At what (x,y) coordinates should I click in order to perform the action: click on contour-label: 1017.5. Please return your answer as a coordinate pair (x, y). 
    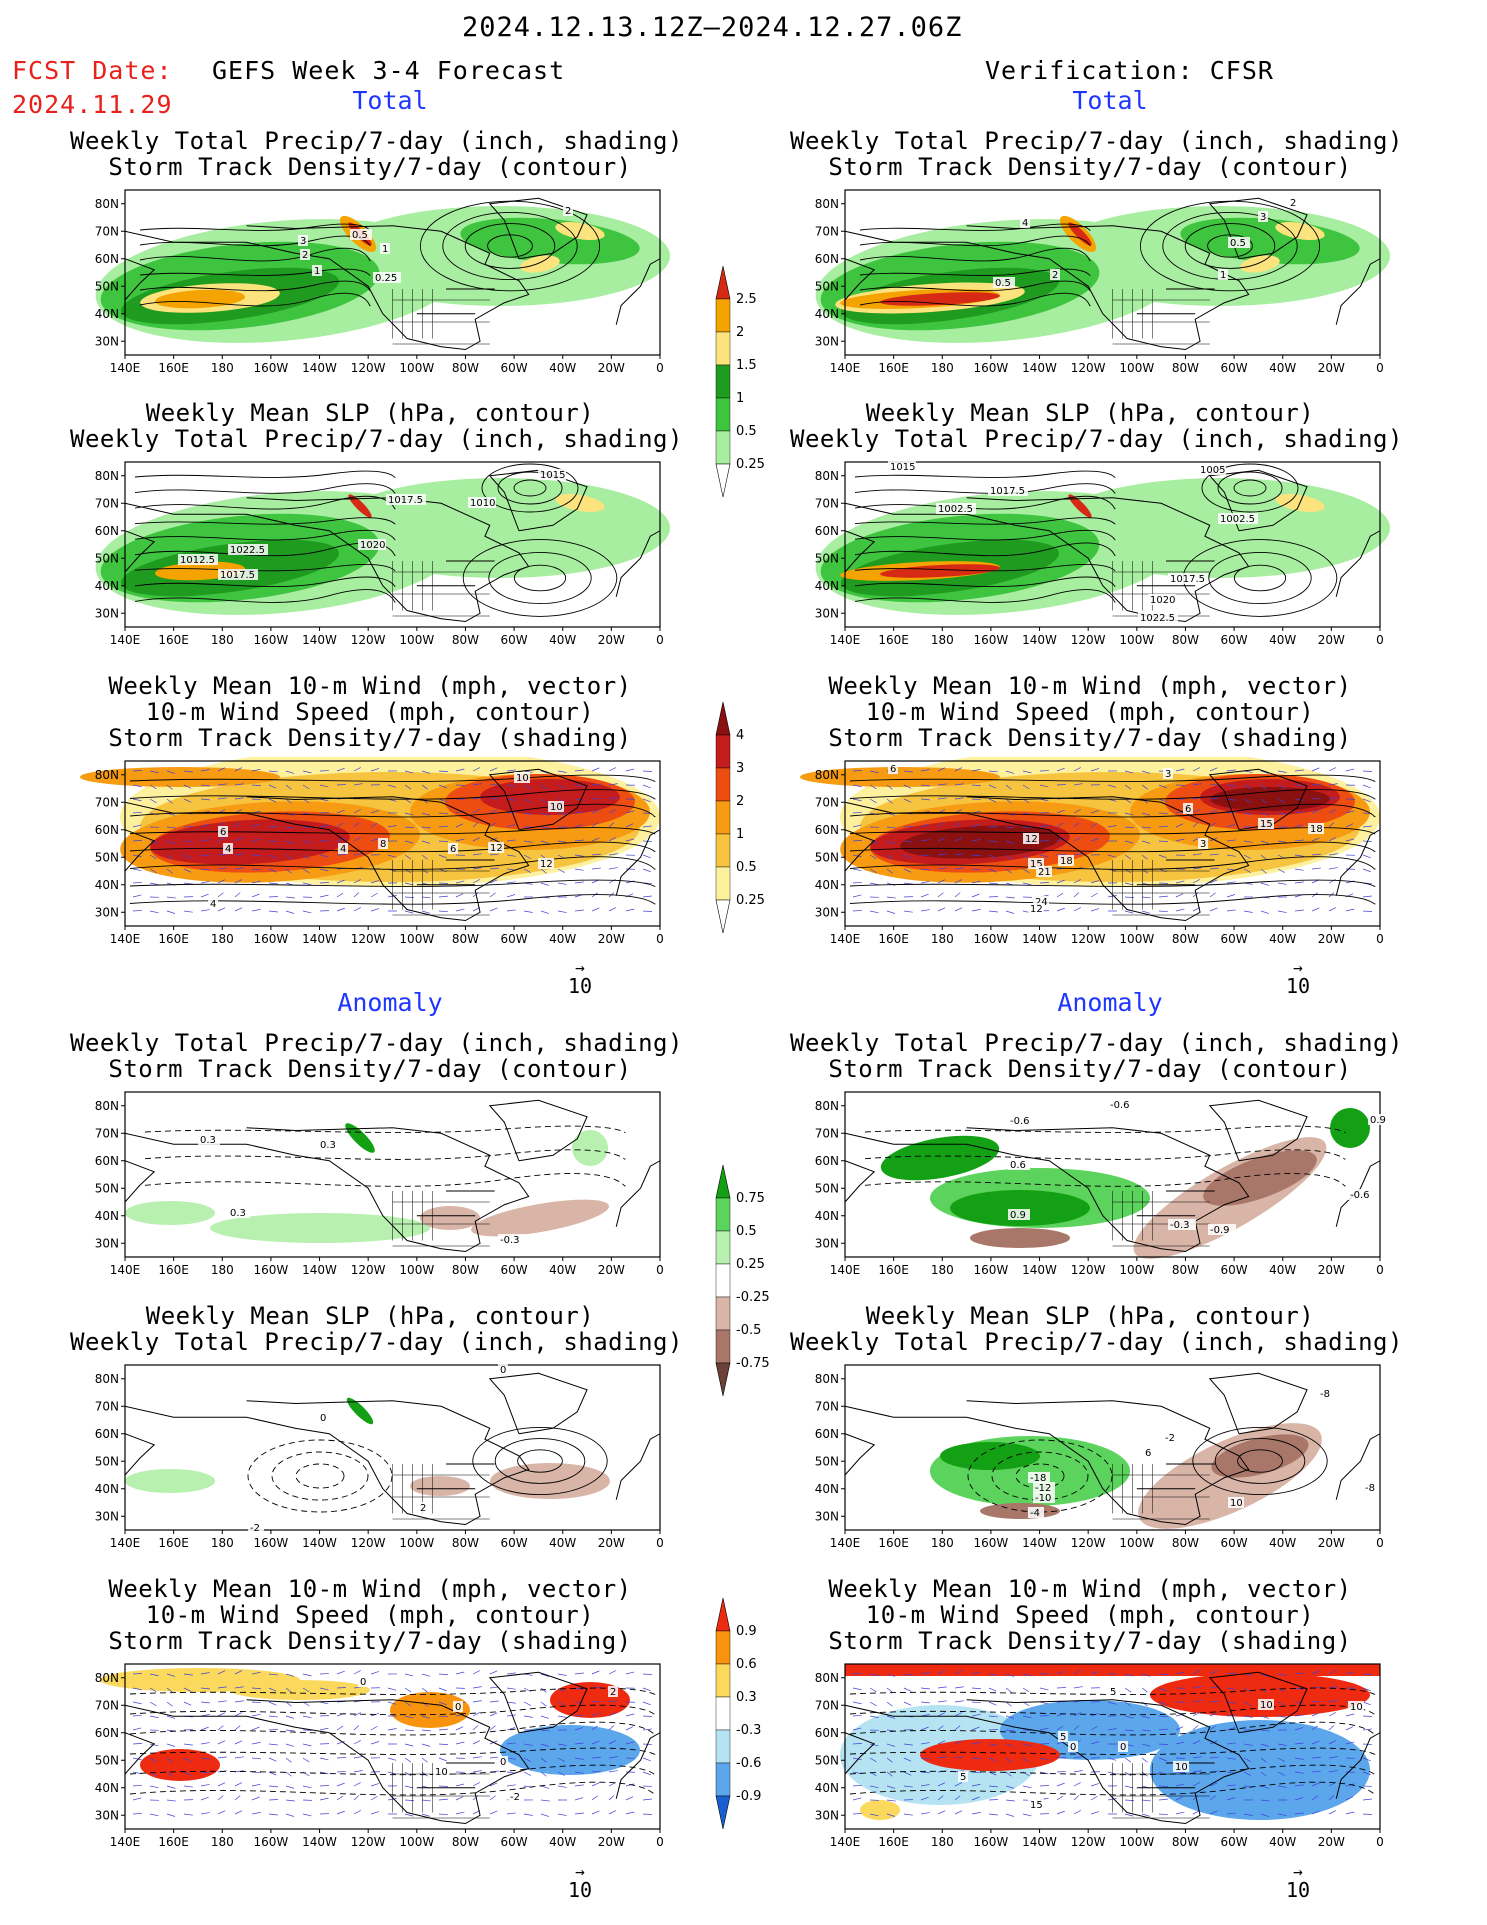
    Looking at the image, I should click on (405, 500).